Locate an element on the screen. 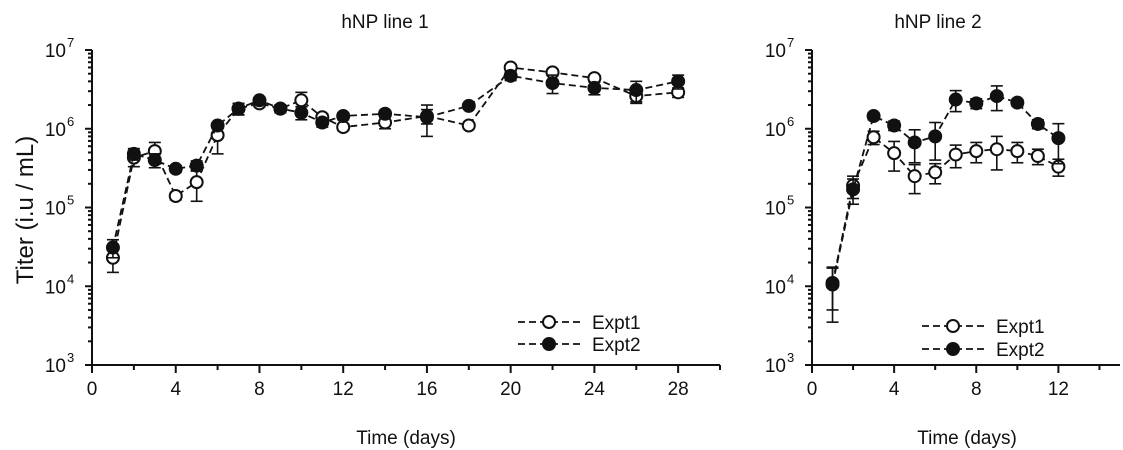 The image size is (1123, 450). chart-title: hNP line 2 is located at coordinates (937, 22).